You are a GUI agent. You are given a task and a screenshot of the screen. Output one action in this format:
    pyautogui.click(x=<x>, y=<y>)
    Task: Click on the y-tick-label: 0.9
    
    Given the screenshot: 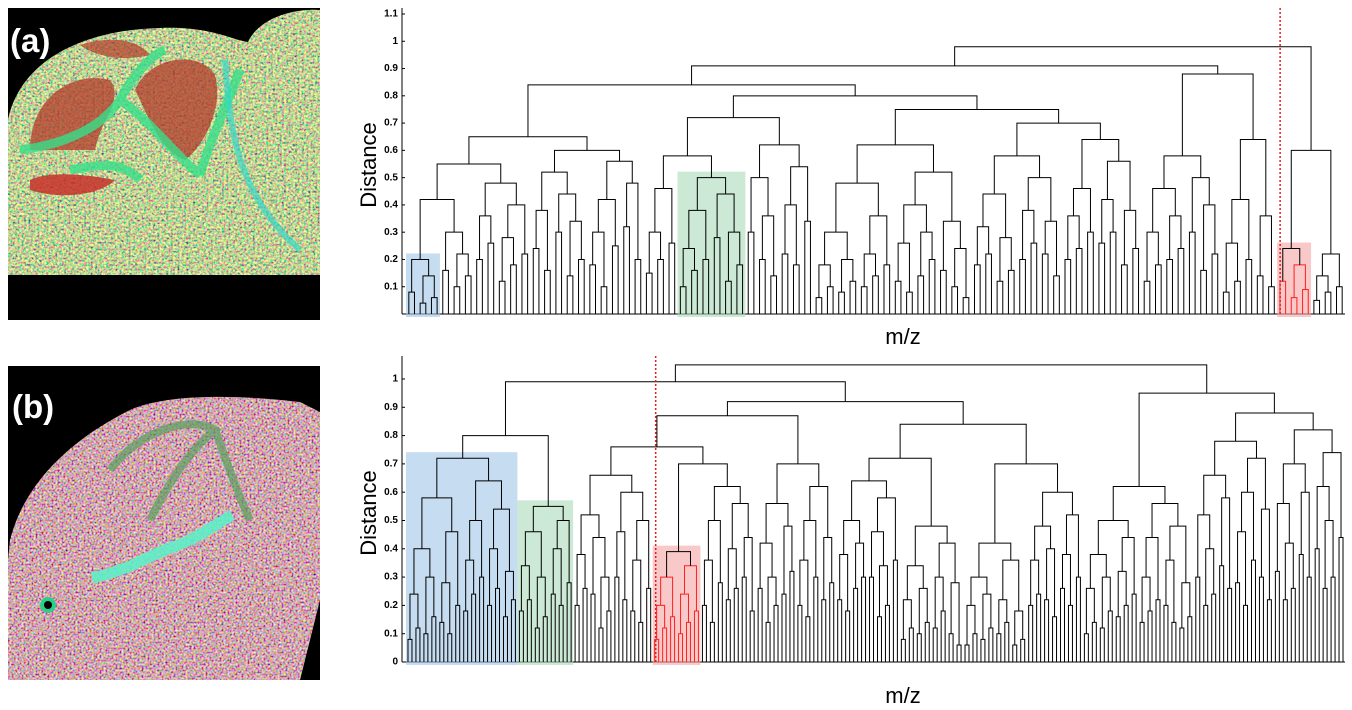 What is the action you would take?
    pyautogui.click(x=391, y=68)
    